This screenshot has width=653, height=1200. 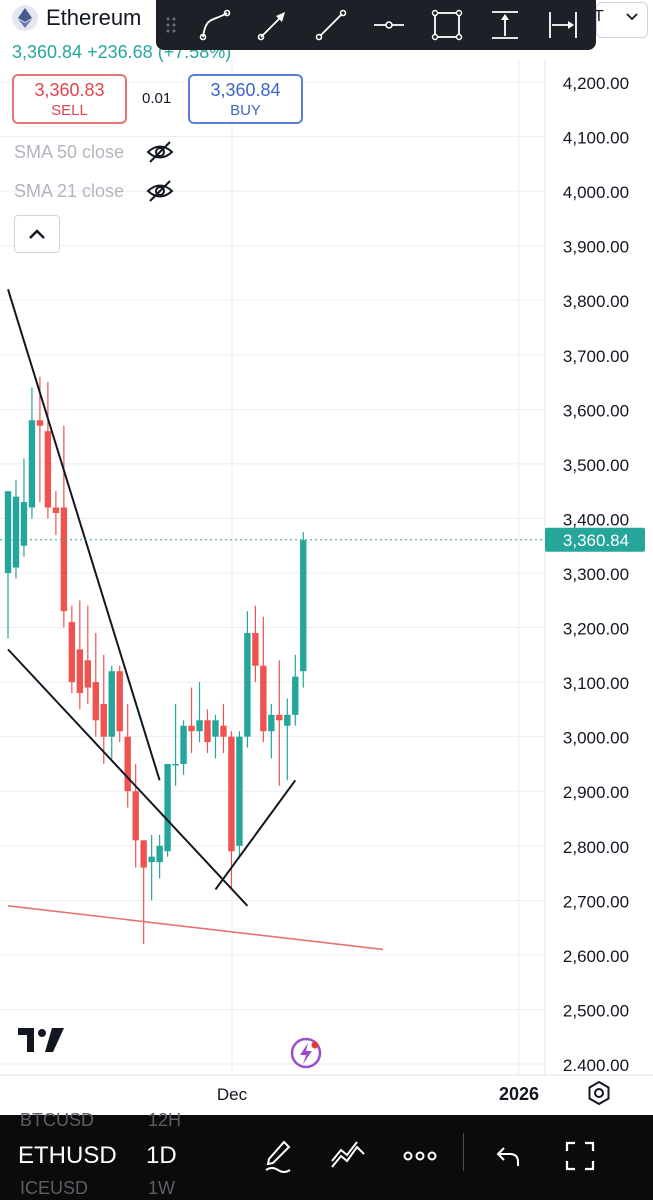 I want to click on collapse-legend-button, so click(x=37, y=234).